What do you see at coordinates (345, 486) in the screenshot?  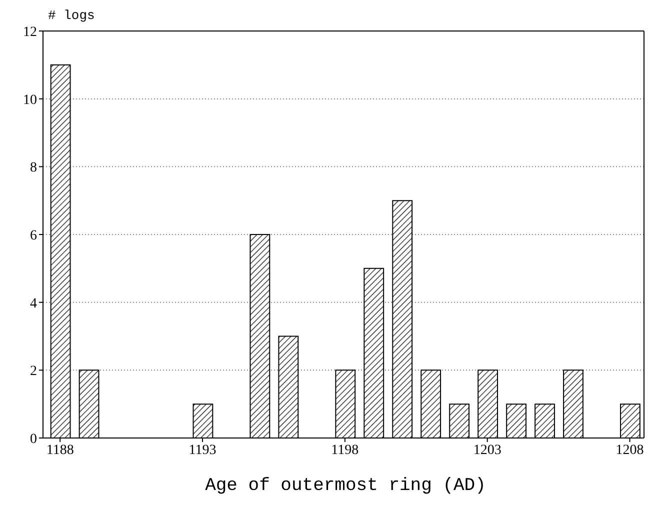 I see `x-axis-title: Age of outermost ring (AD)` at bounding box center [345, 486].